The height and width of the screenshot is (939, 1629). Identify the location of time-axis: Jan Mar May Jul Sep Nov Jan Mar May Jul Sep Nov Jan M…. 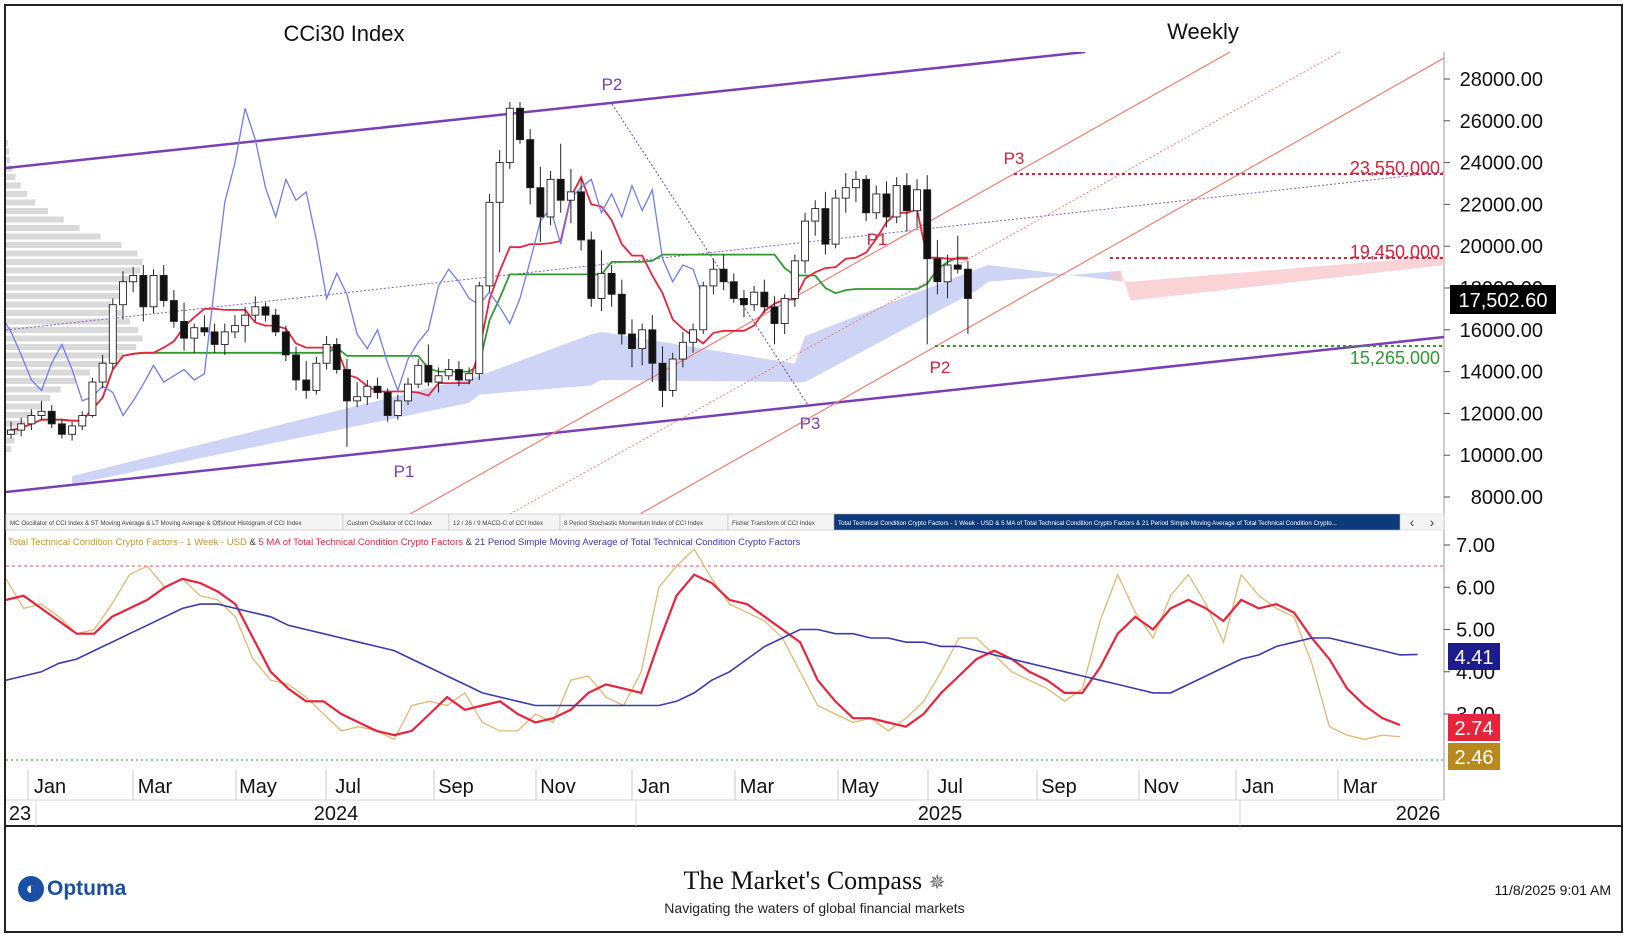
(725, 798).